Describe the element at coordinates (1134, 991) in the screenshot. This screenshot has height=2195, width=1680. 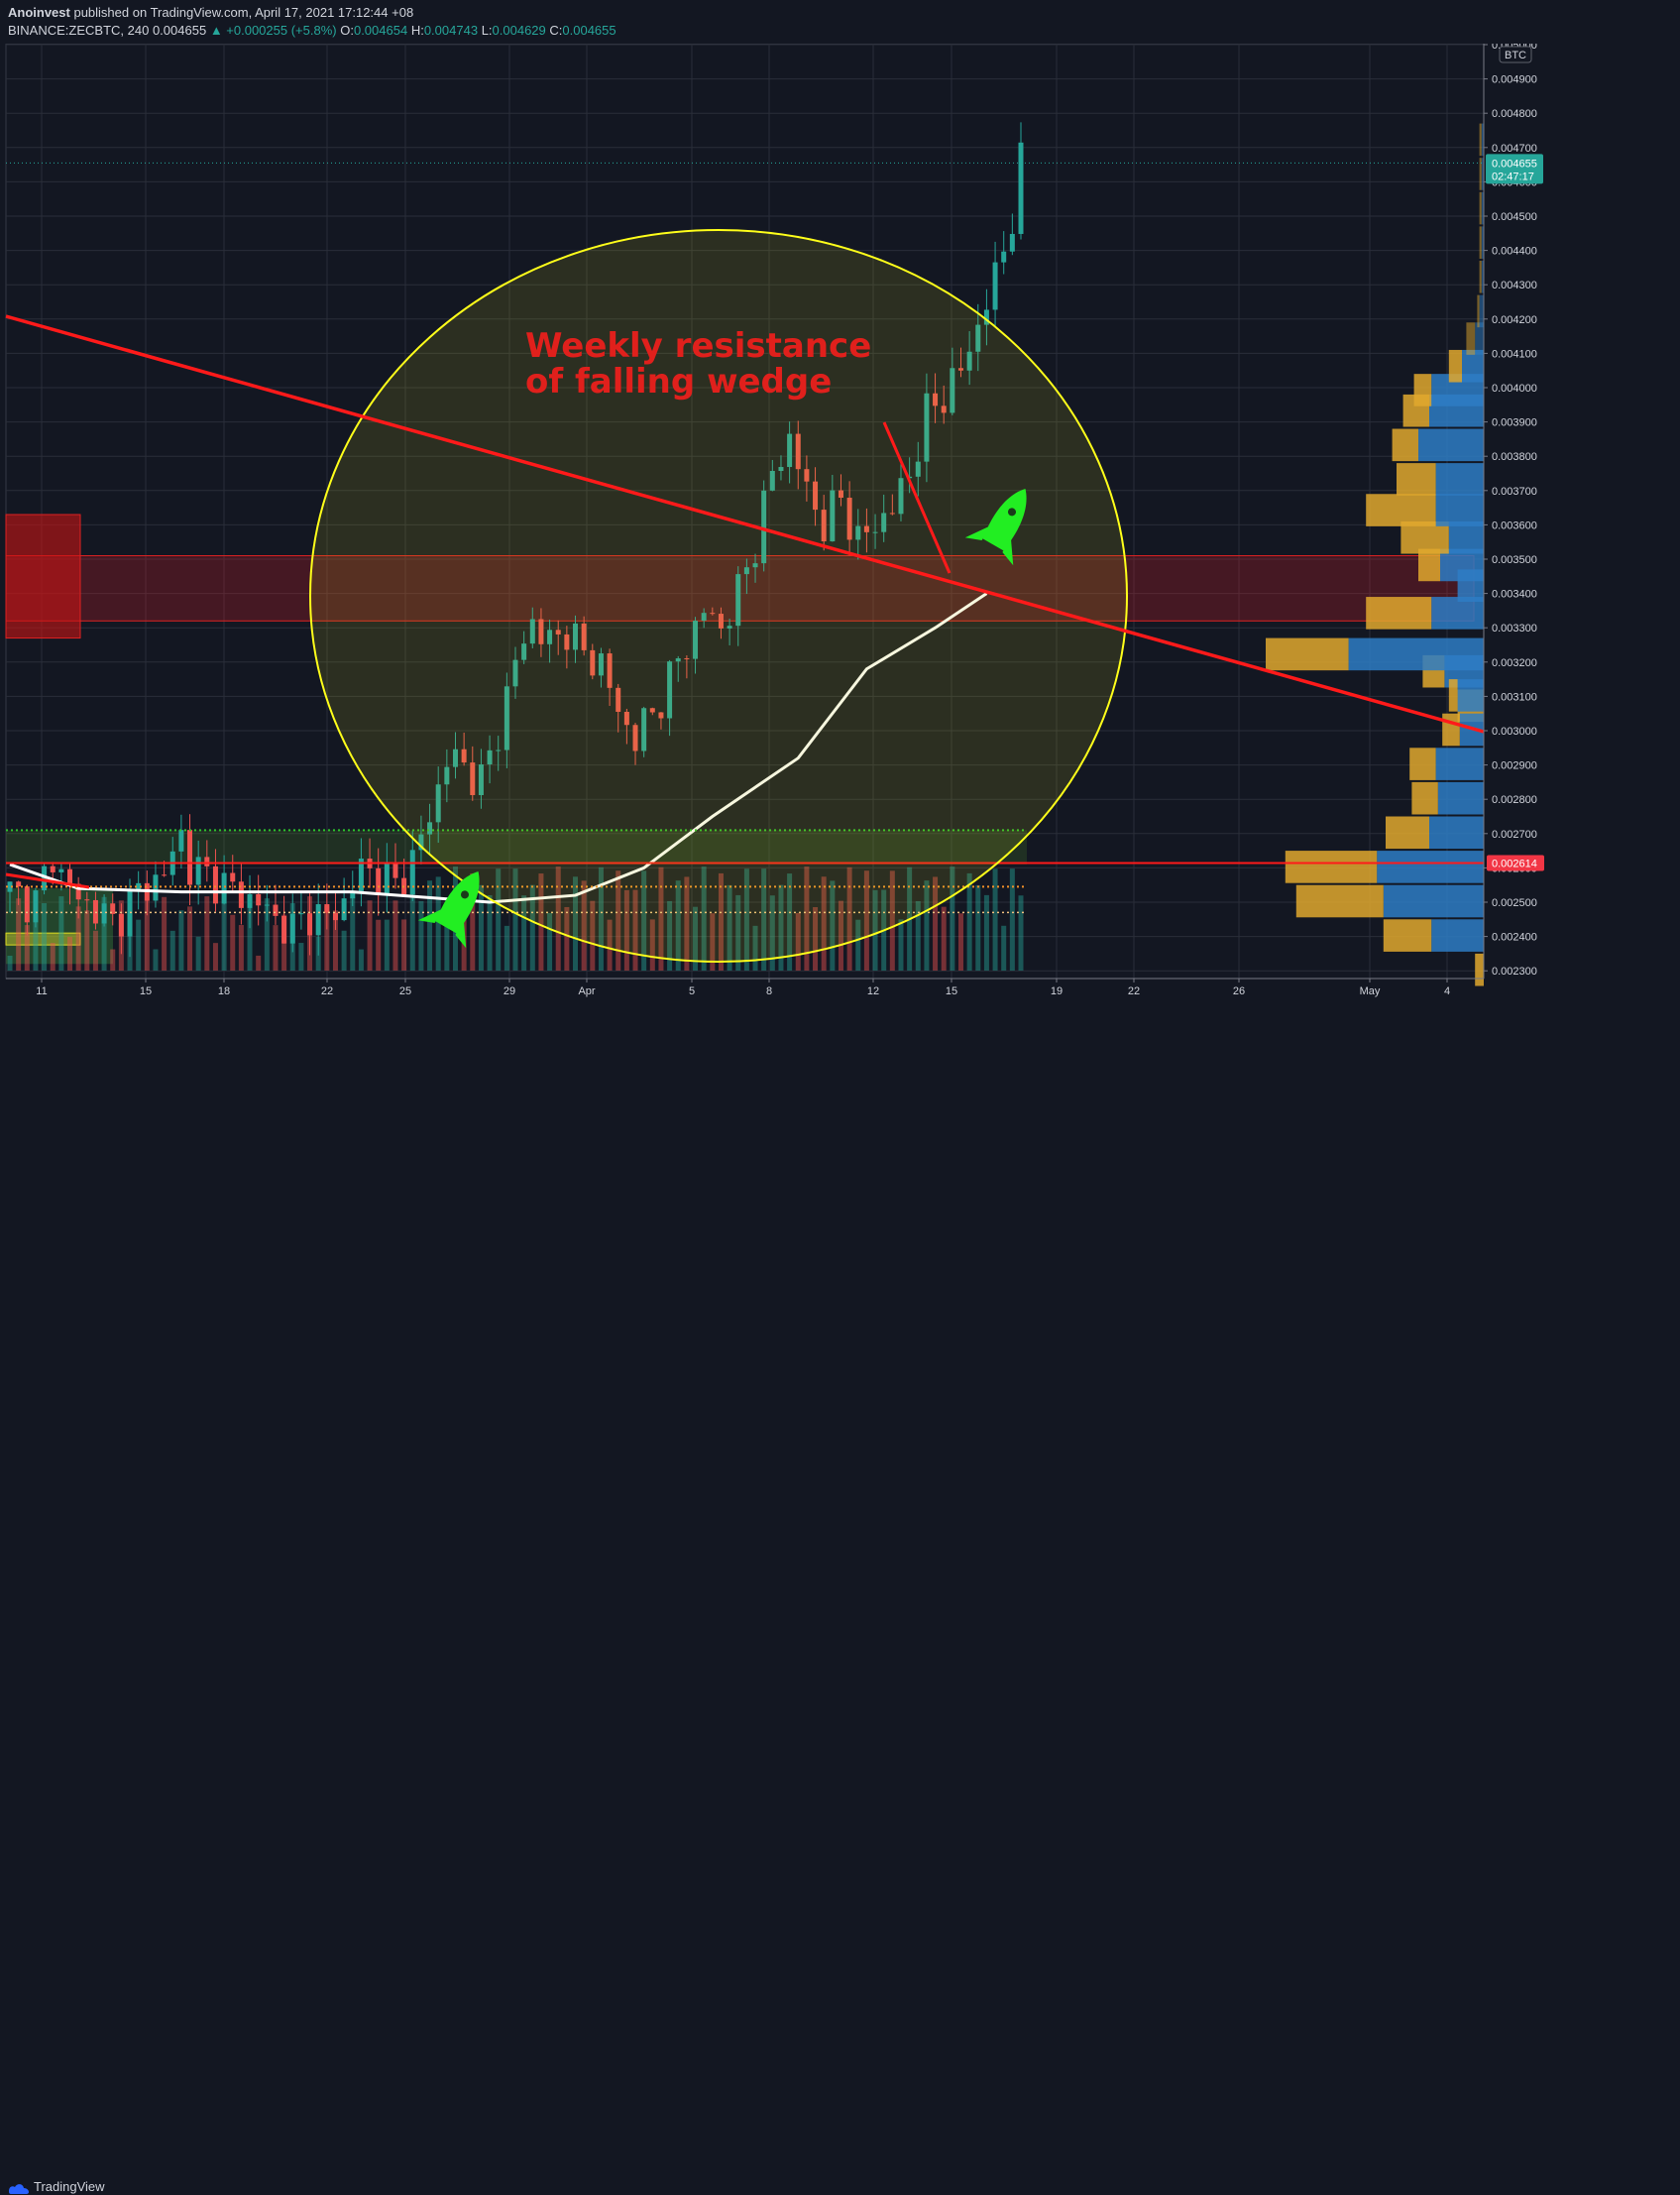
I see `x-tick-label: 22` at that location.